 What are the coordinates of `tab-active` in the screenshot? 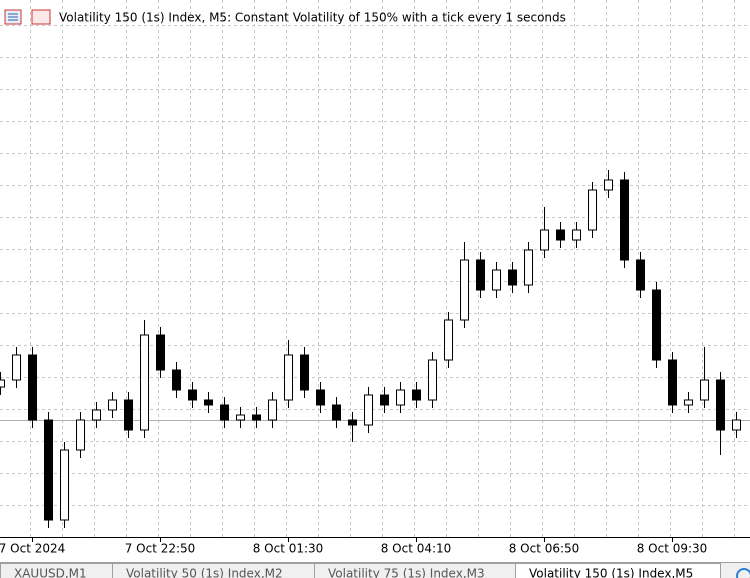 It's located at (618, 570).